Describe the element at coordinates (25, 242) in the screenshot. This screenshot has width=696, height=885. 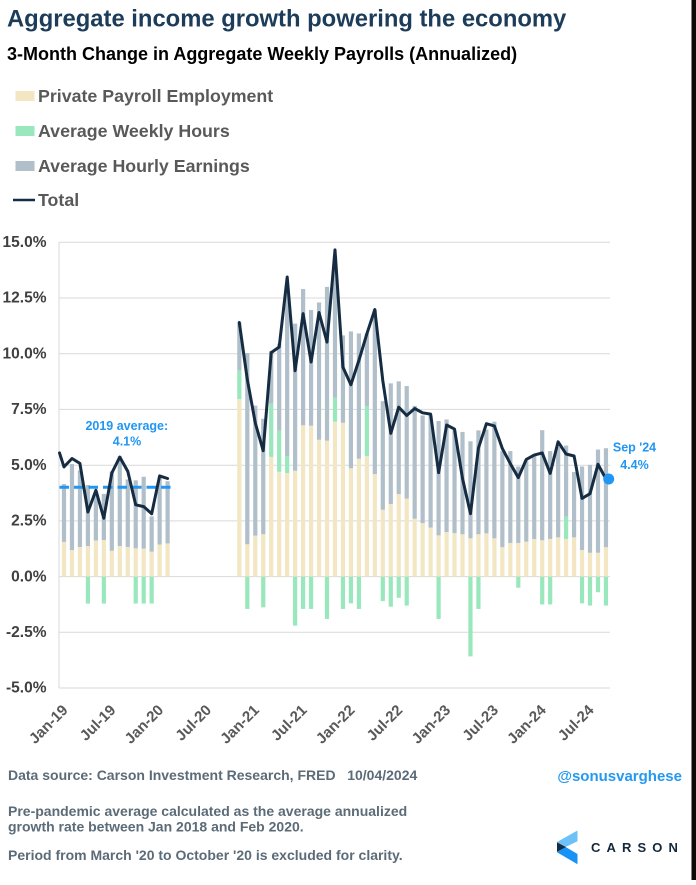
I see `svg-text: 15.0%` at that location.